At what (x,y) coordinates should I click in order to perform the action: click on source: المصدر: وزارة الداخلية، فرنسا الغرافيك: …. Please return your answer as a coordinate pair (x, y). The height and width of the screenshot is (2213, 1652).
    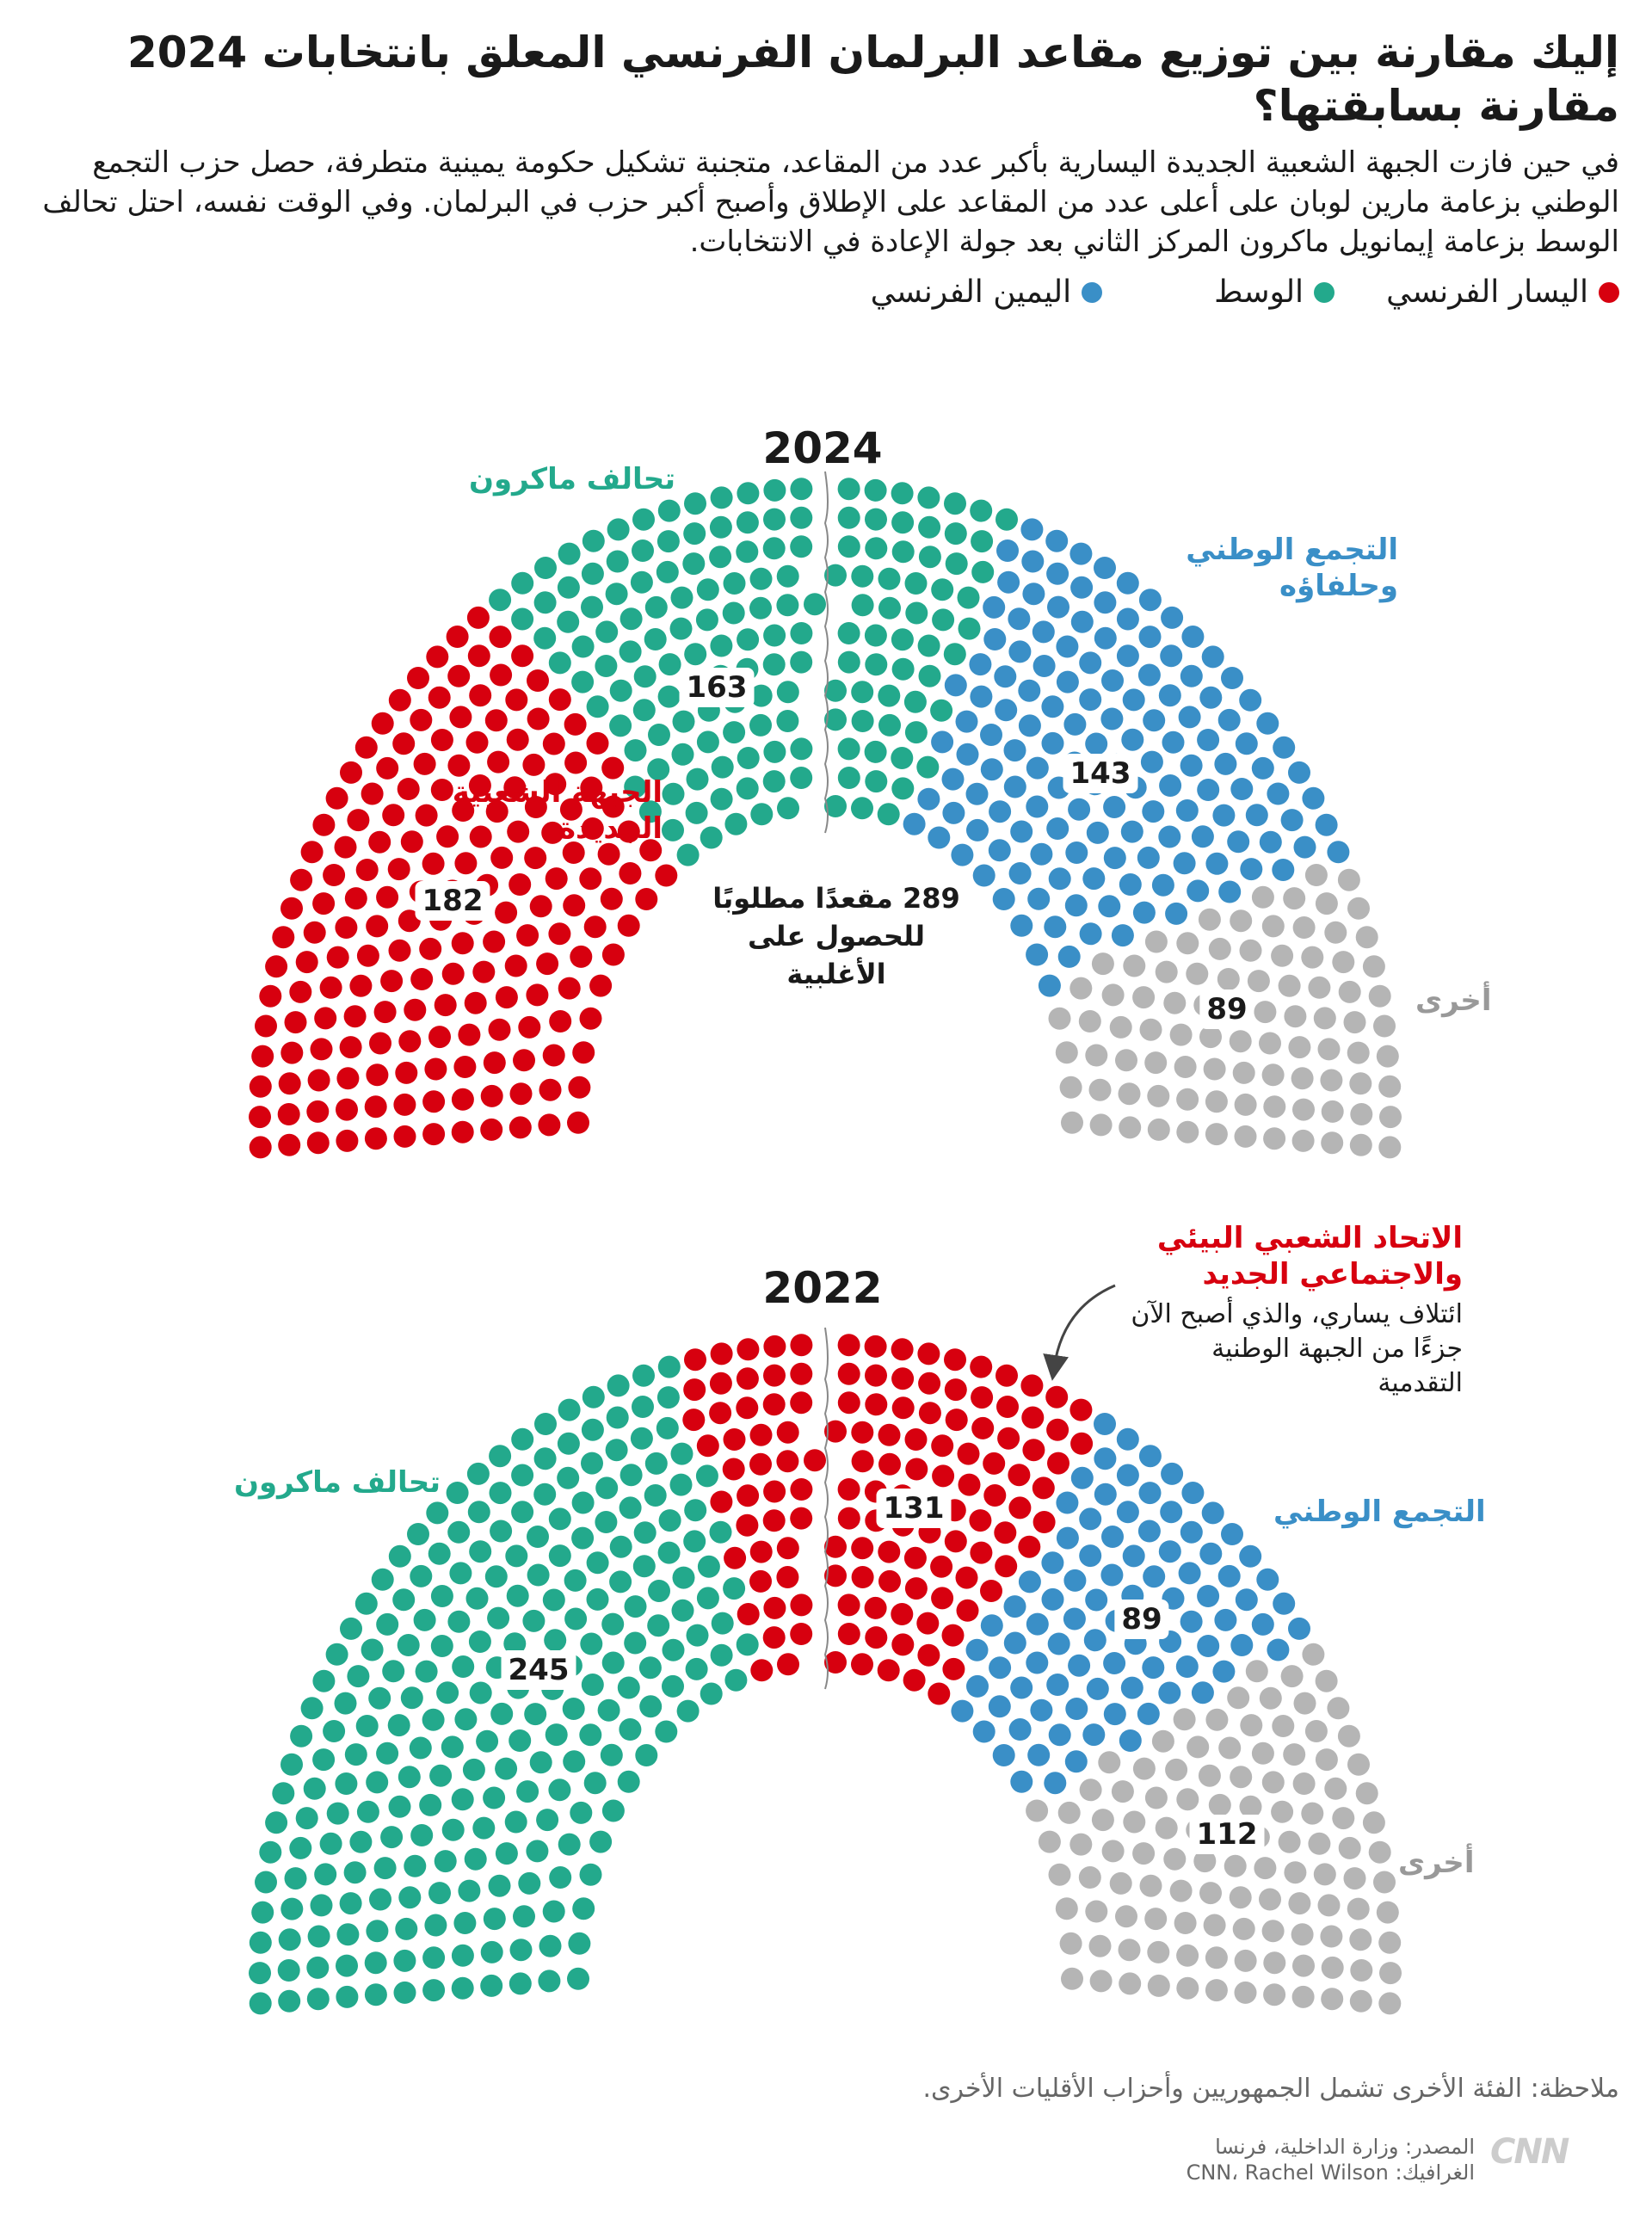
    Looking at the image, I should click on (1217, 2159).